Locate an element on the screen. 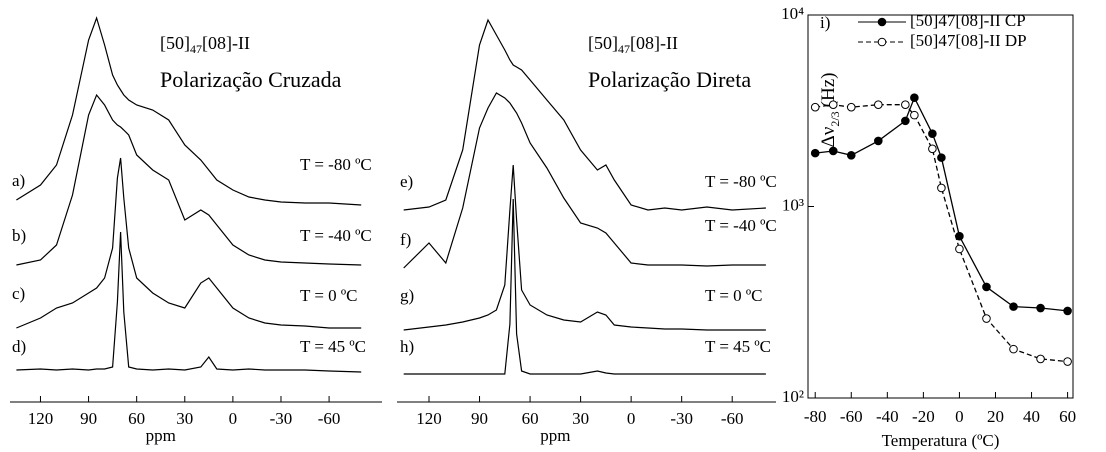  y-tick-label: 10³ is located at coordinates (793, 204).